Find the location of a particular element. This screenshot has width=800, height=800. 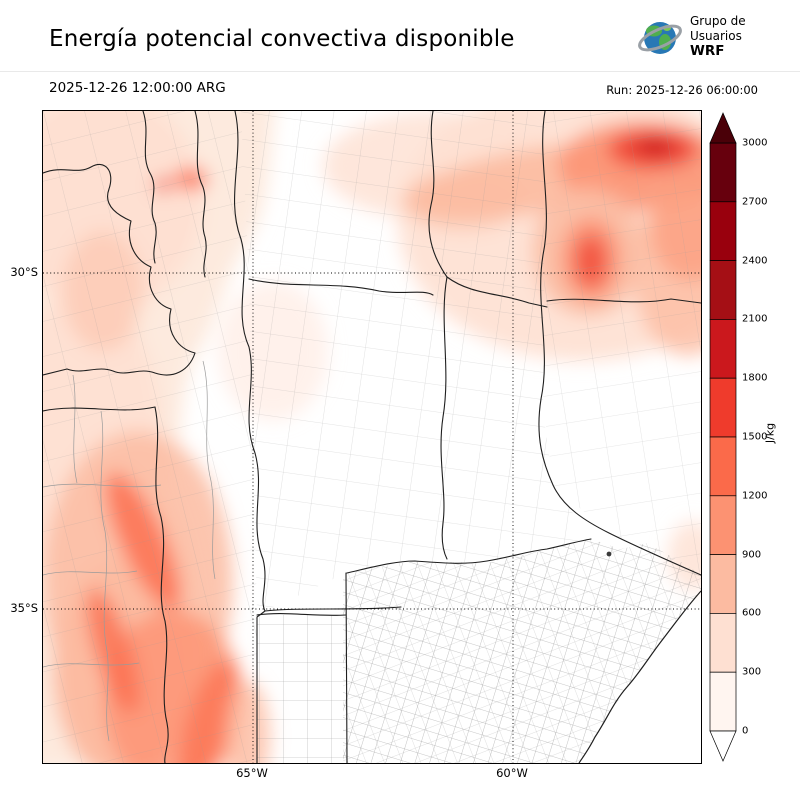

run-time-label: Run: 2025-12-26 06:00:00 is located at coordinates (682, 90).